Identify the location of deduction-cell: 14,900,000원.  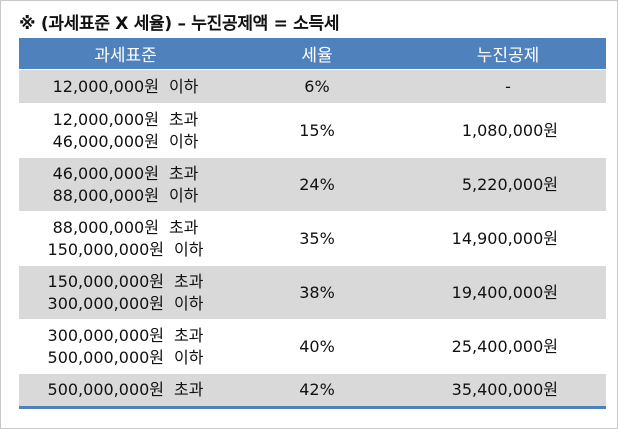
(508, 238).